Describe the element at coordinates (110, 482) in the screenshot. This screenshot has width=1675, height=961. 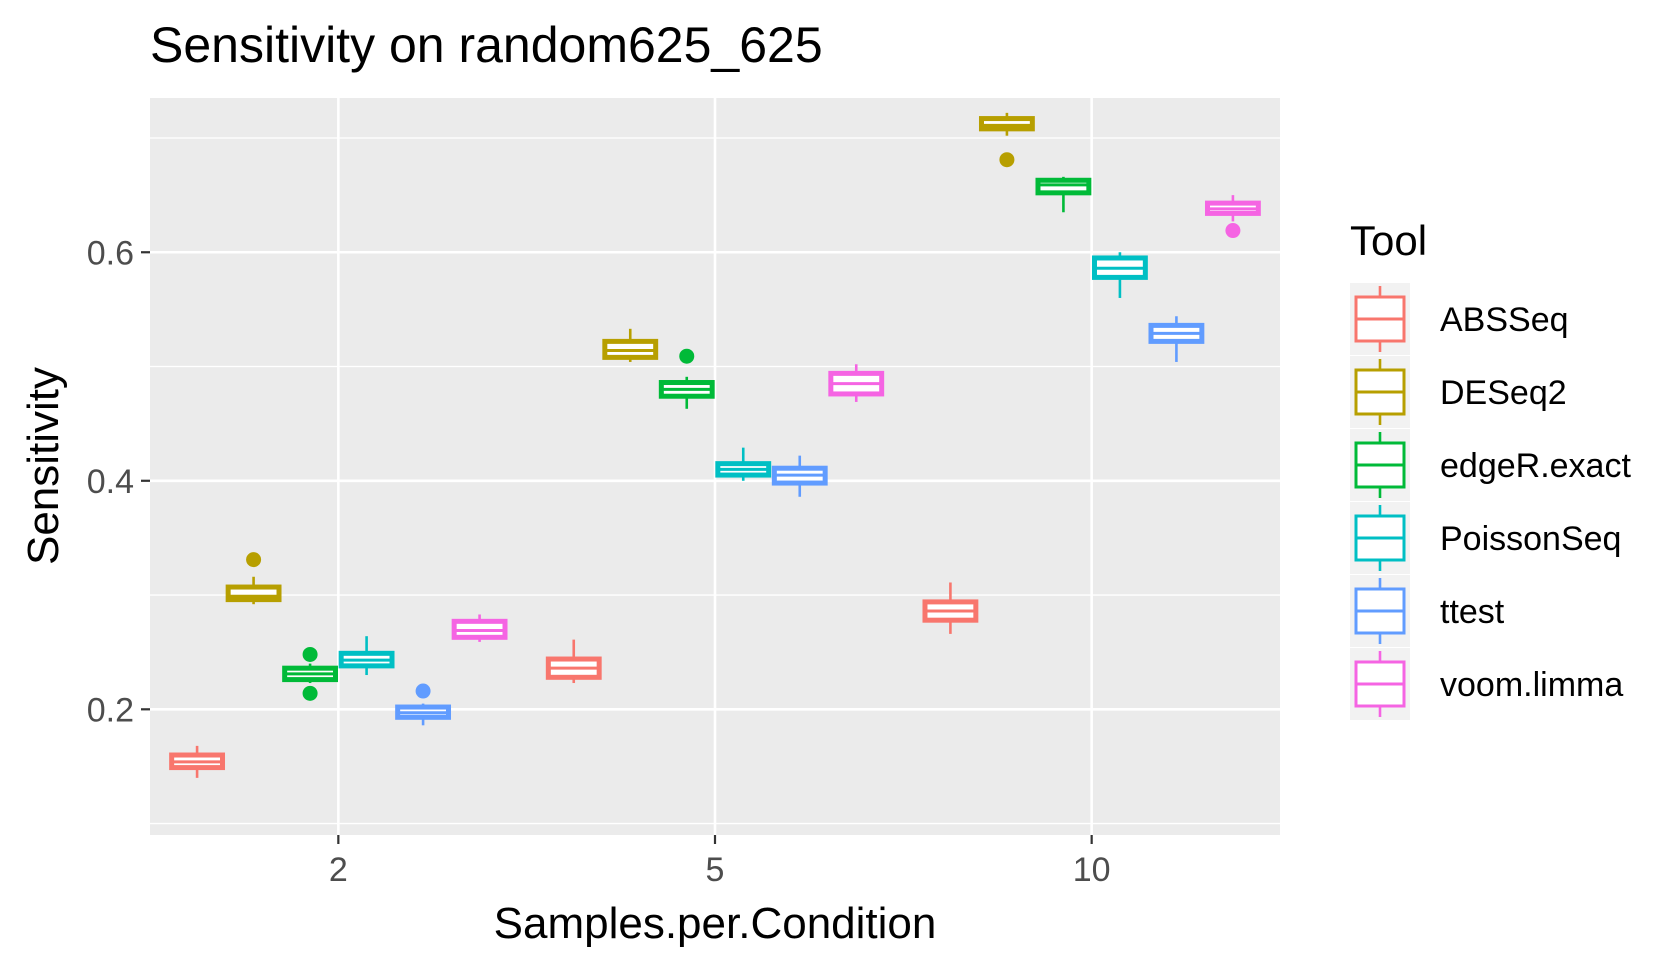
I see `y-tick-label: 0.4` at that location.